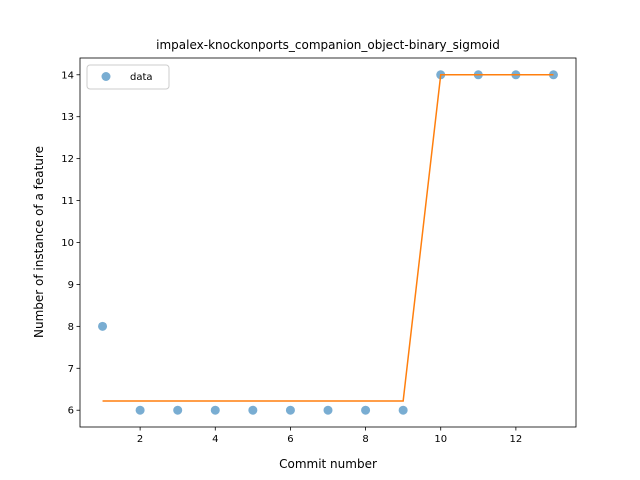  I want to click on y-tick-label: 6, so click(71, 411).